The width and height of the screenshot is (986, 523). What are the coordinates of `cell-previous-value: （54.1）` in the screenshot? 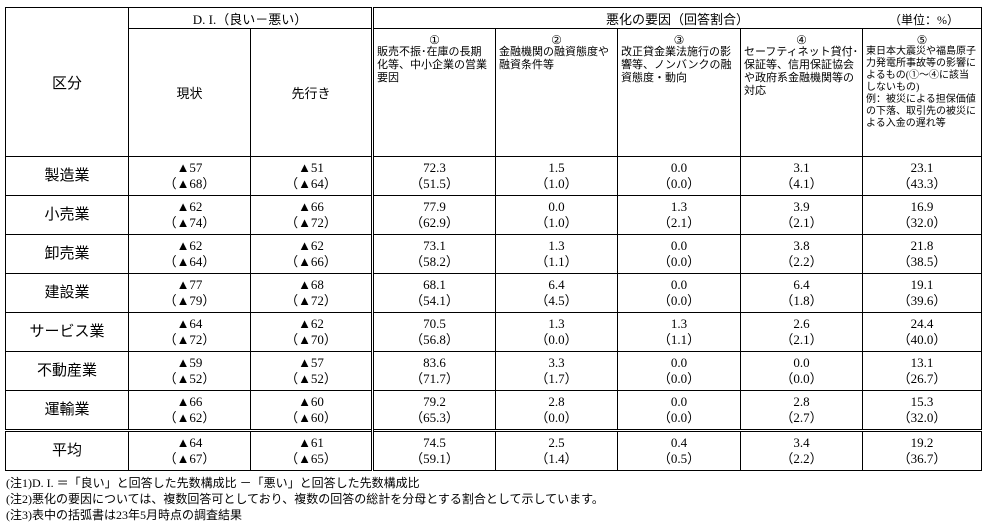 It's located at (434, 300).